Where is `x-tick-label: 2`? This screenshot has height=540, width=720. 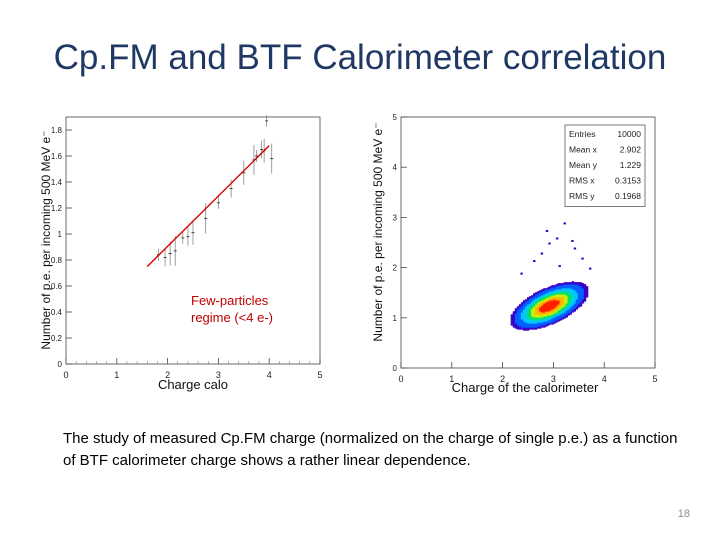
x-tick-label: 2 is located at coordinates (502, 379).